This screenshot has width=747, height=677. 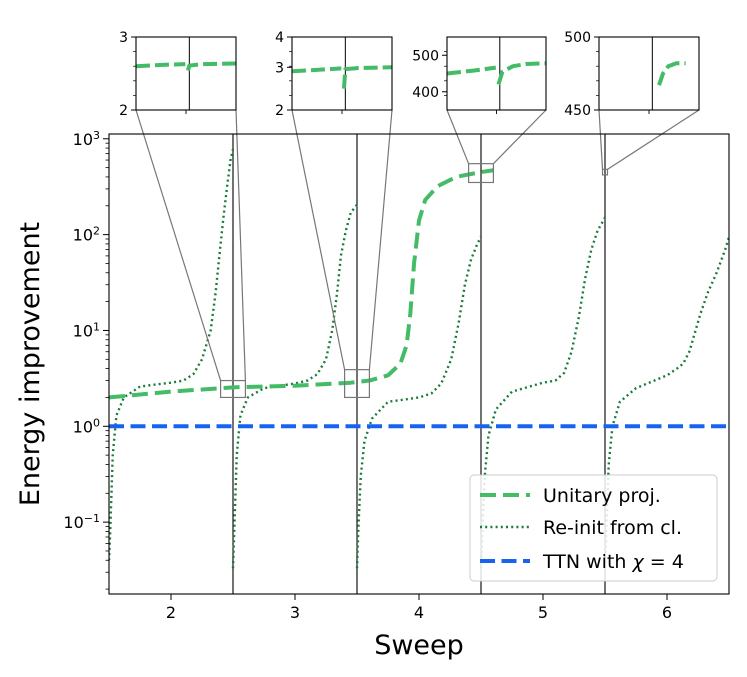 What do you see at coordinates (543, 612) in the screenshot?
I see `x-tick-label-4: 5` at bounding box center [543, 612].